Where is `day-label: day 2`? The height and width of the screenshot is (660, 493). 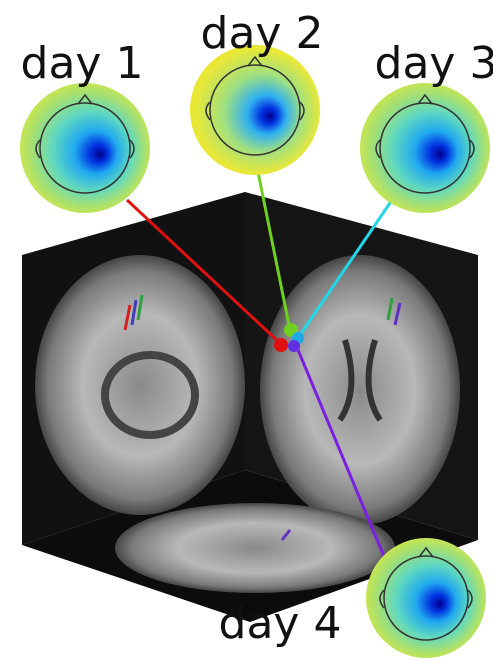 day-label: day 2 is located at coordinates (262, 33).